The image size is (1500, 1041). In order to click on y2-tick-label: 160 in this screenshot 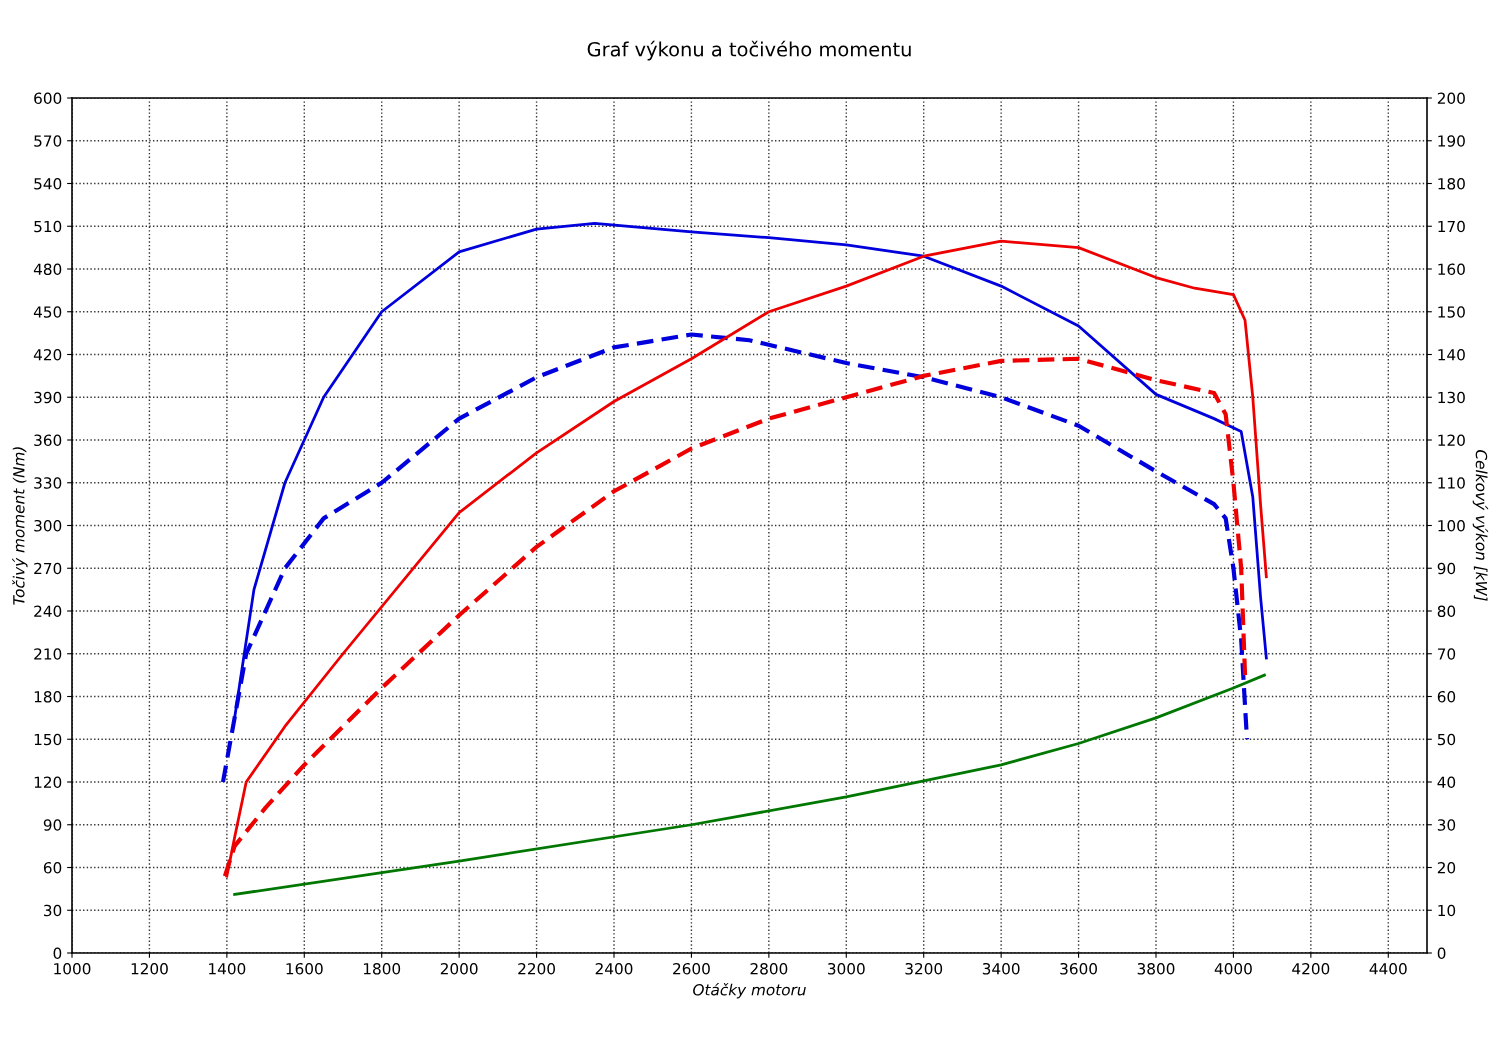, I will do `click(1451, 269)`.